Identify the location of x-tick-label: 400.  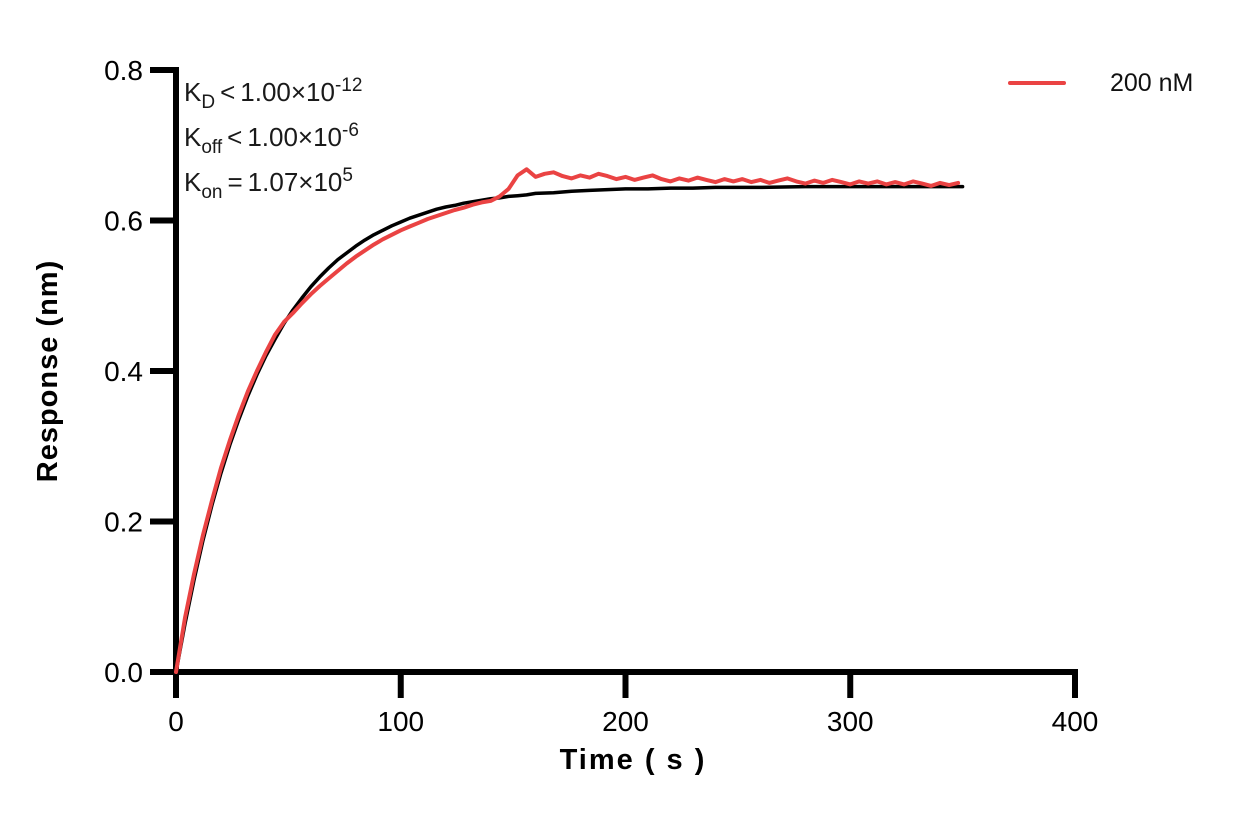
(1075, 721).